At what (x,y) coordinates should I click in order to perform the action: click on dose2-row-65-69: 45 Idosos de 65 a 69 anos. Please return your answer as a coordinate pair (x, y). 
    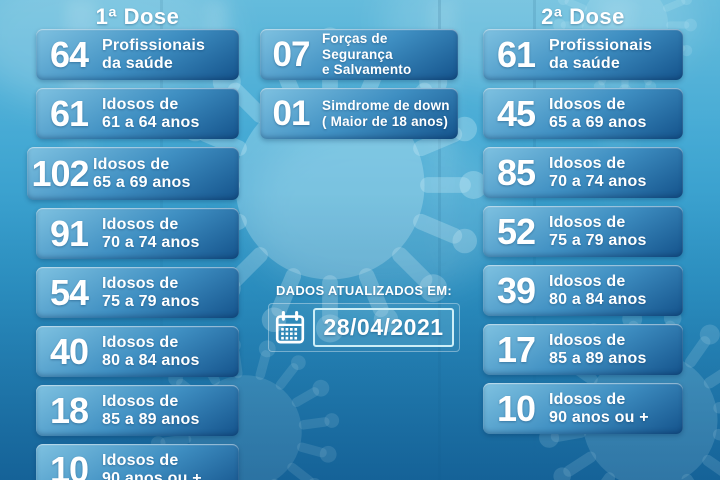
    Looking at the image, I should click on (583, 113).